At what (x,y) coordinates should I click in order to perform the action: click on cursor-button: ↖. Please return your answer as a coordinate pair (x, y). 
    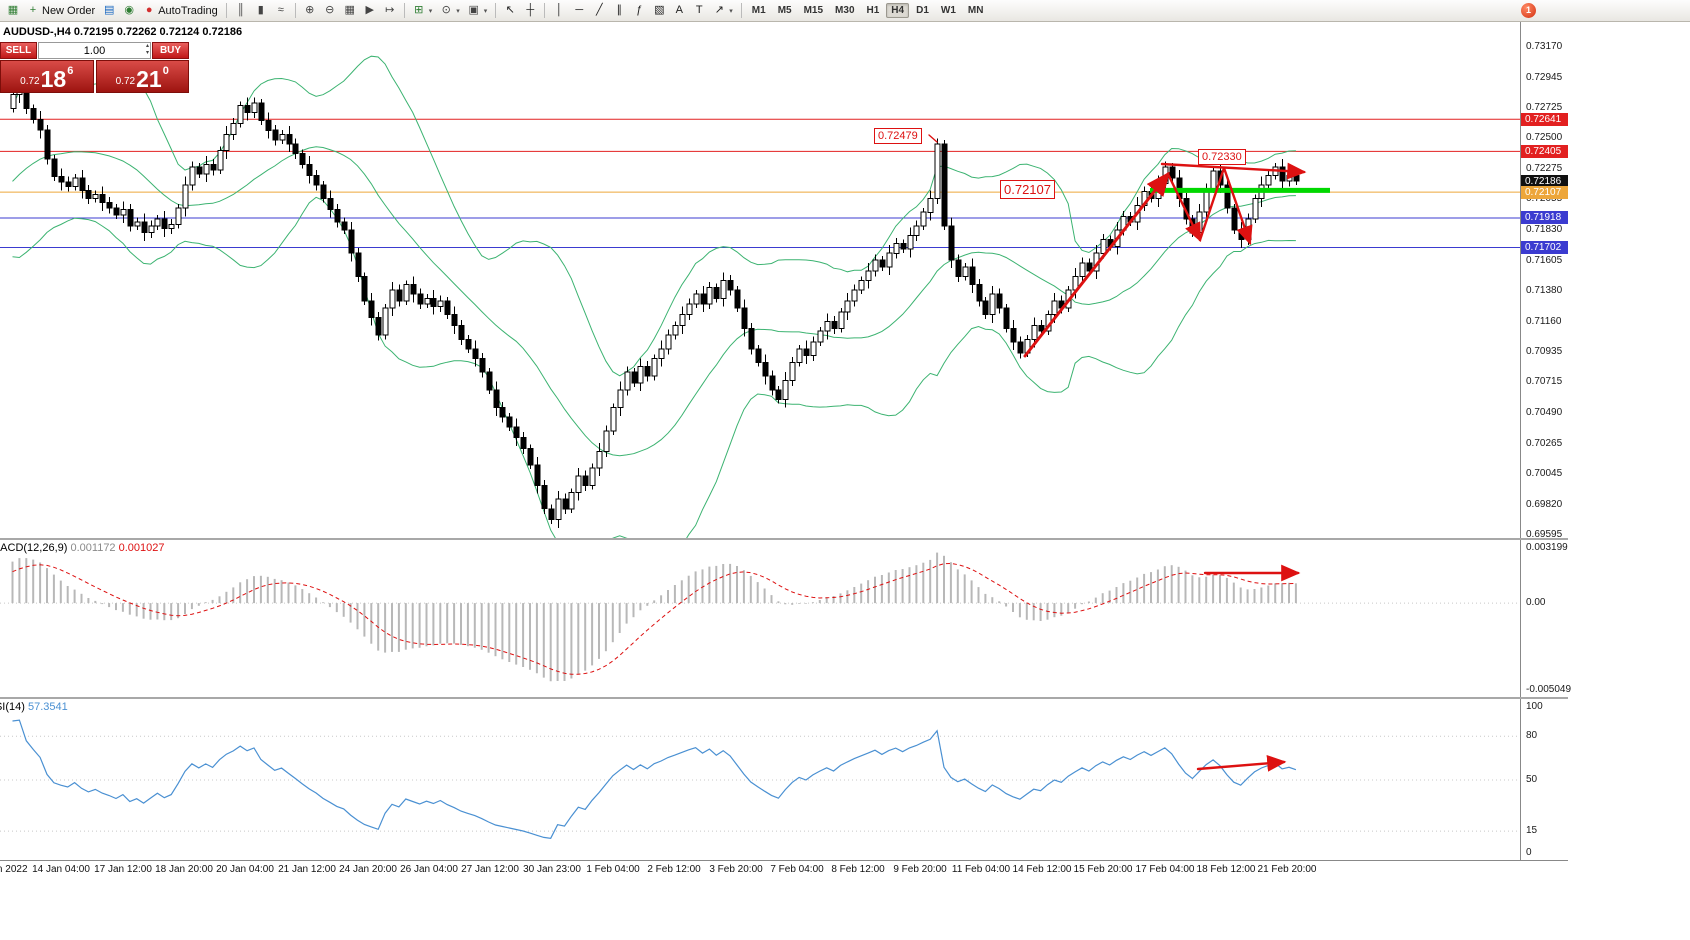
    Looking at the image, I should click on (510, 10).